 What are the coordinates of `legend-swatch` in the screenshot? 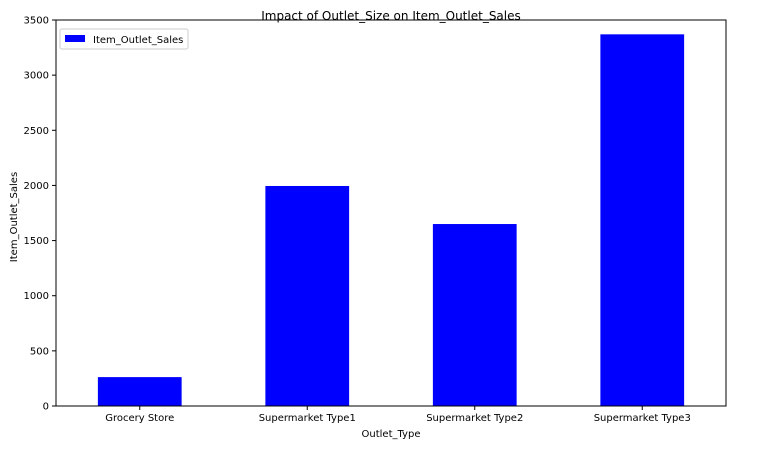 It's located at (75, 38).